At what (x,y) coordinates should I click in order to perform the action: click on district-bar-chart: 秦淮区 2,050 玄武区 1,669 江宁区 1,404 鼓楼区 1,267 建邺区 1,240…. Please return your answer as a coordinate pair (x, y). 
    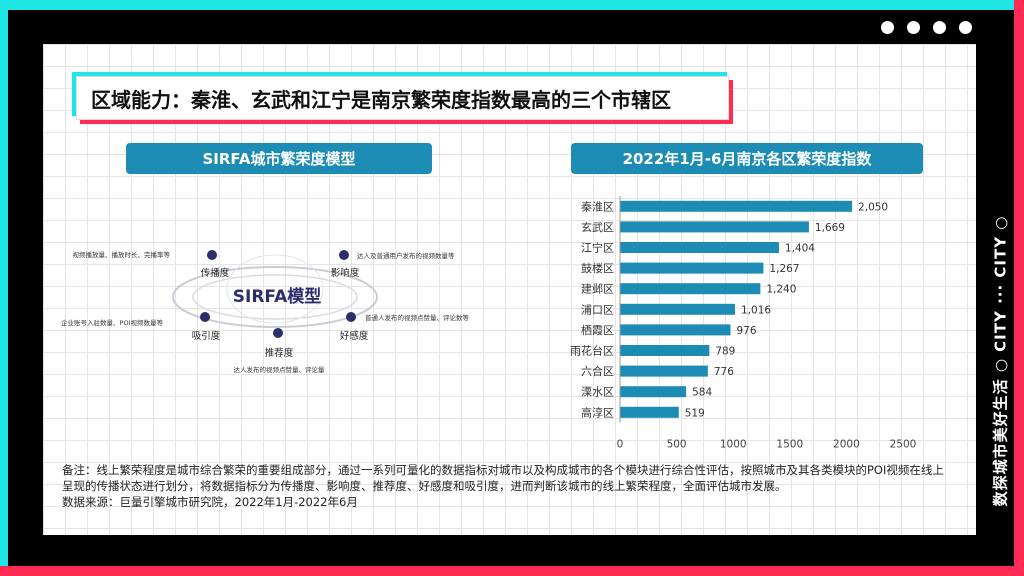
    Looking at the image, I should click on (743, 323).